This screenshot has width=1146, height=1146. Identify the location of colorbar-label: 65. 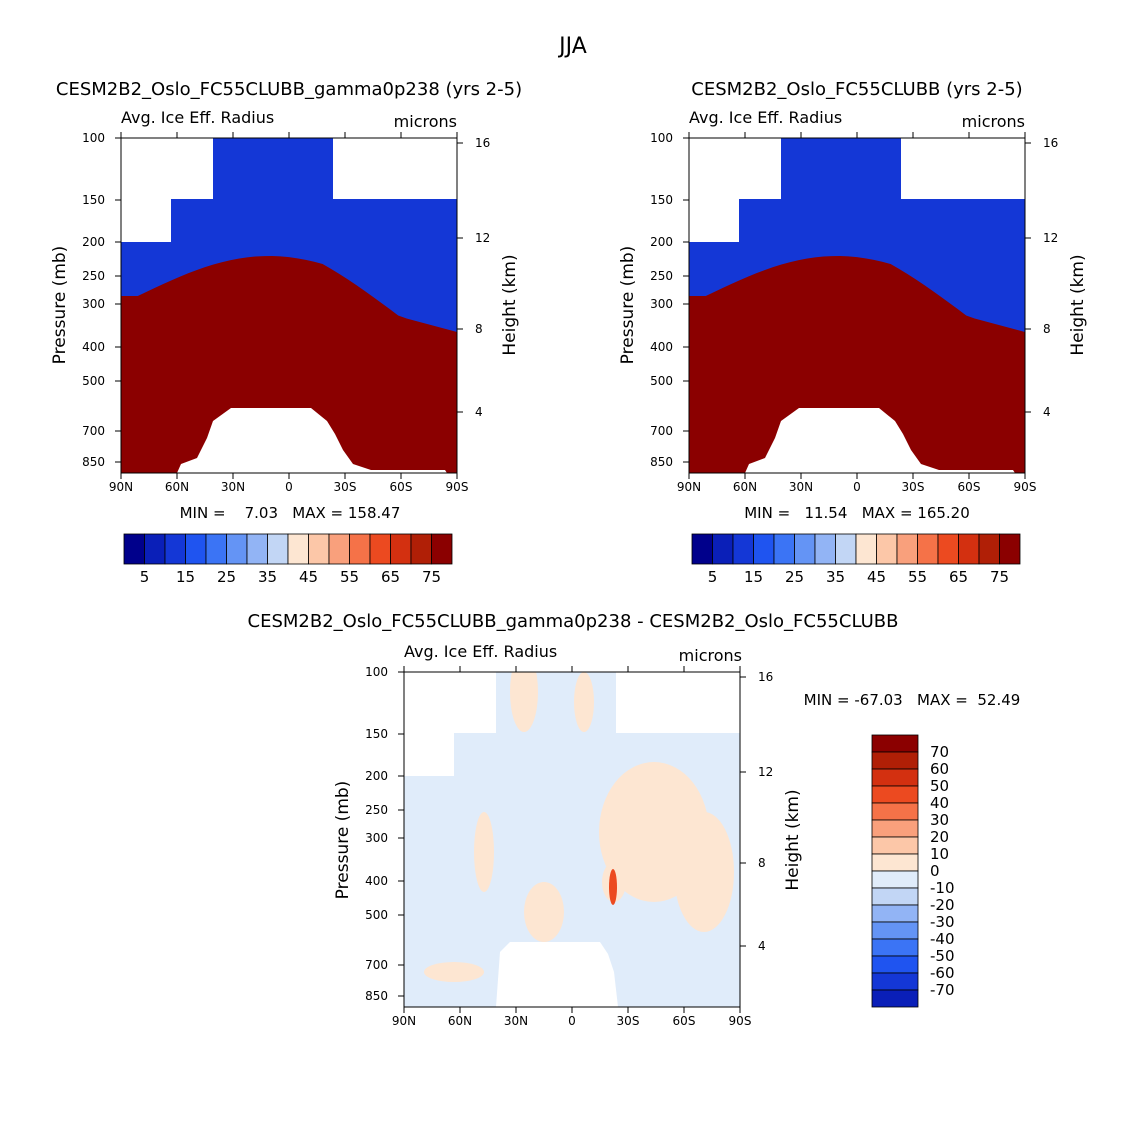
(390, 577).